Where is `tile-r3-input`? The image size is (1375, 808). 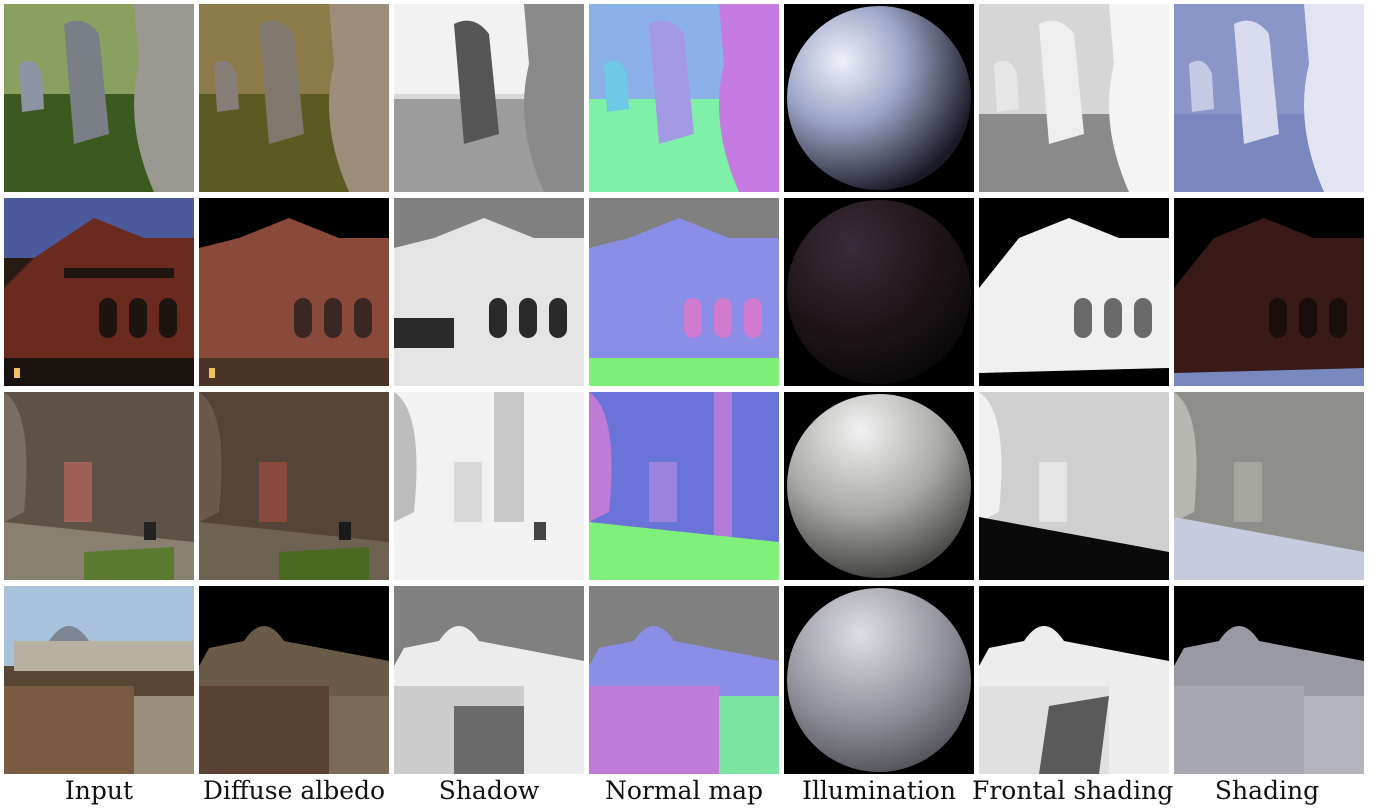
tile-r3-input is located at coordinates (99, 486).